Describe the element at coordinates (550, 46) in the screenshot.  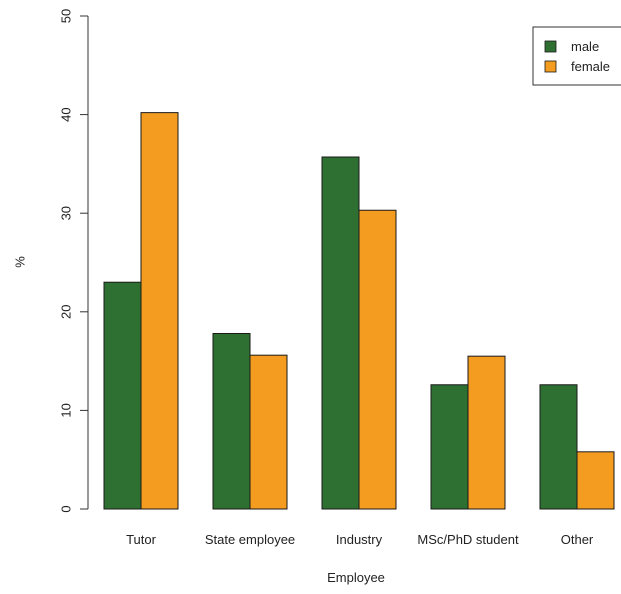
I see `legend-swatch-male` at that location.